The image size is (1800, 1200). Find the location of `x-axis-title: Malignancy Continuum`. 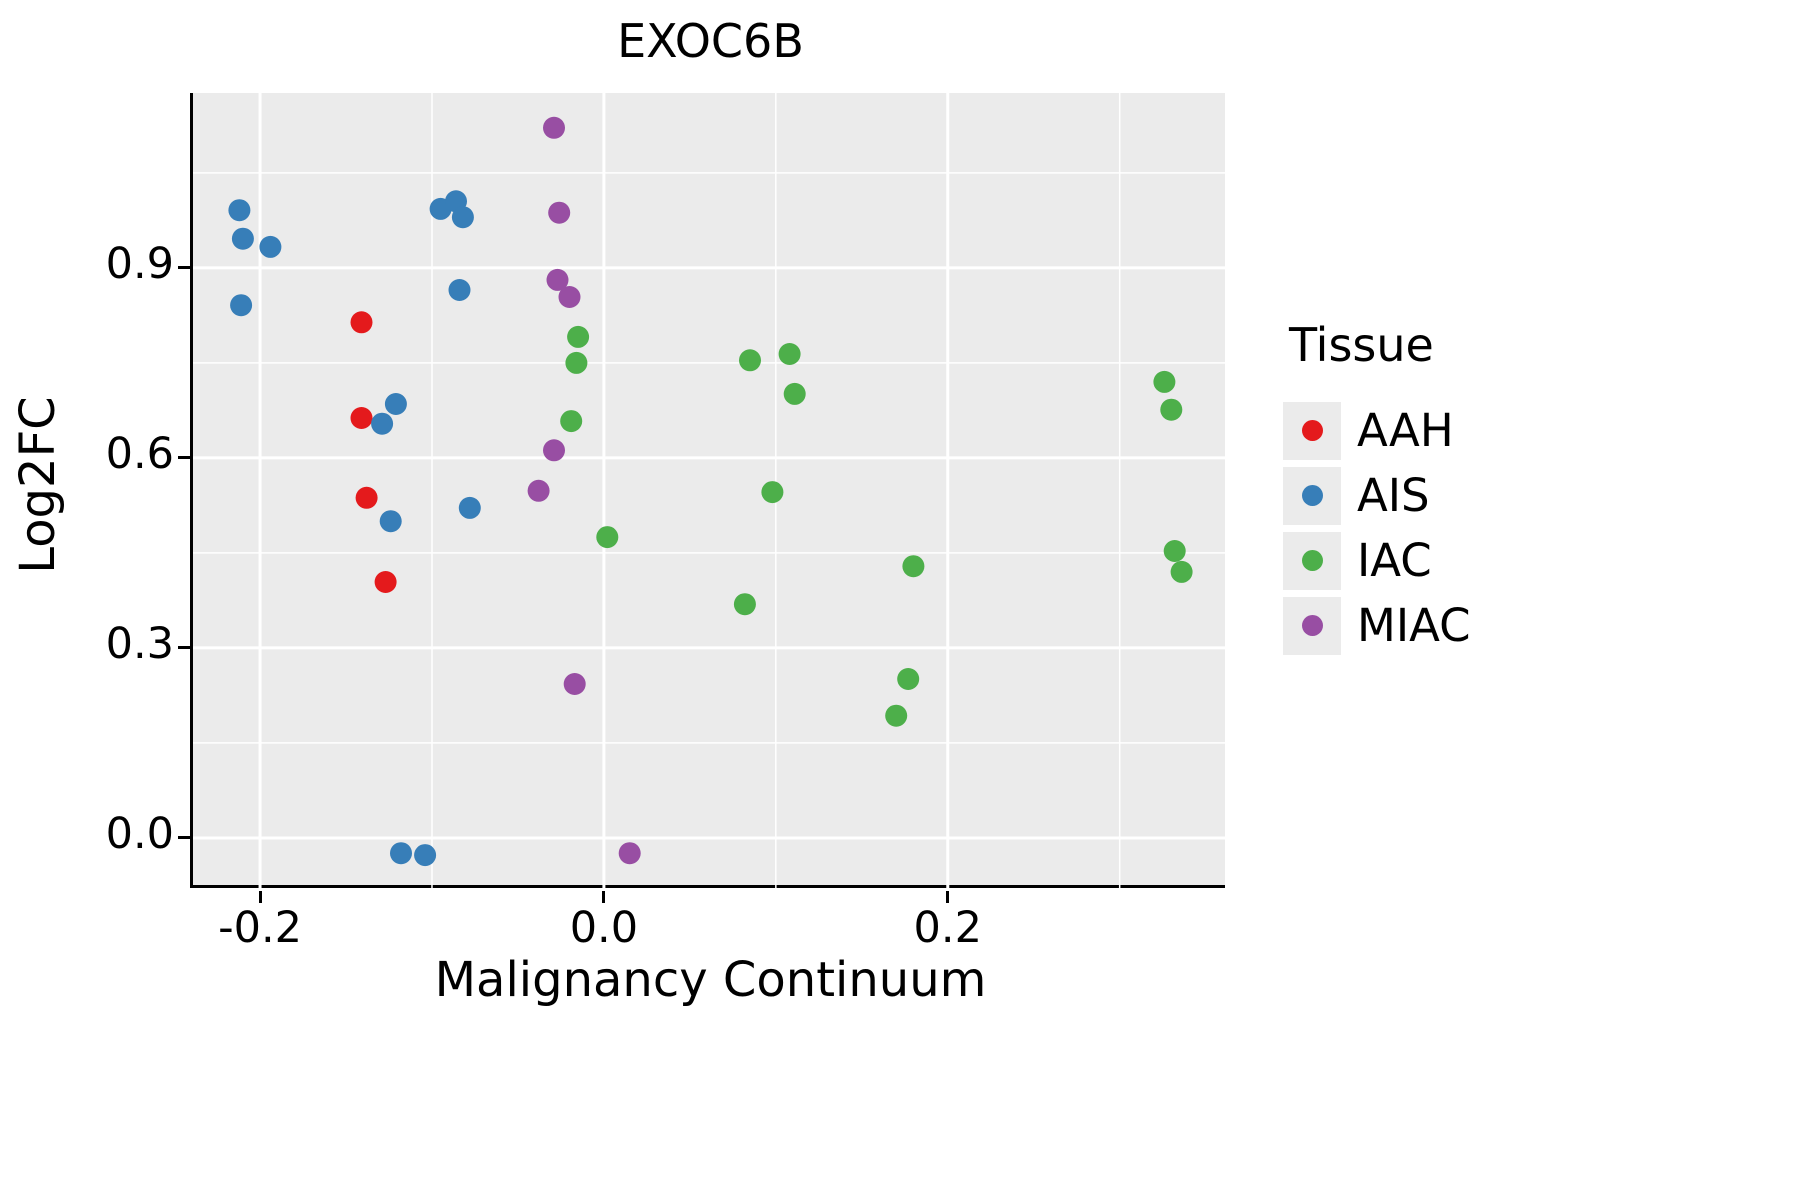

x-axis-title: Malignancy Continuum is located at coordinates (710, 980).